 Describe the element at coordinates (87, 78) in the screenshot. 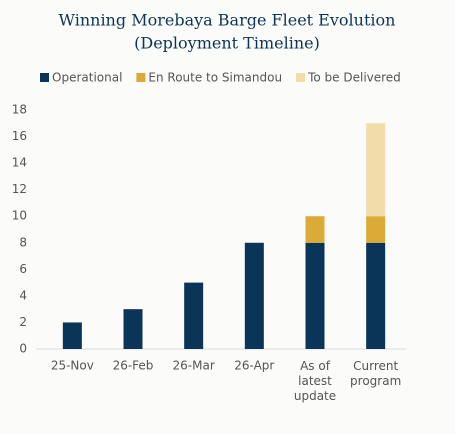

I see `legend-label: Operational` at that location.